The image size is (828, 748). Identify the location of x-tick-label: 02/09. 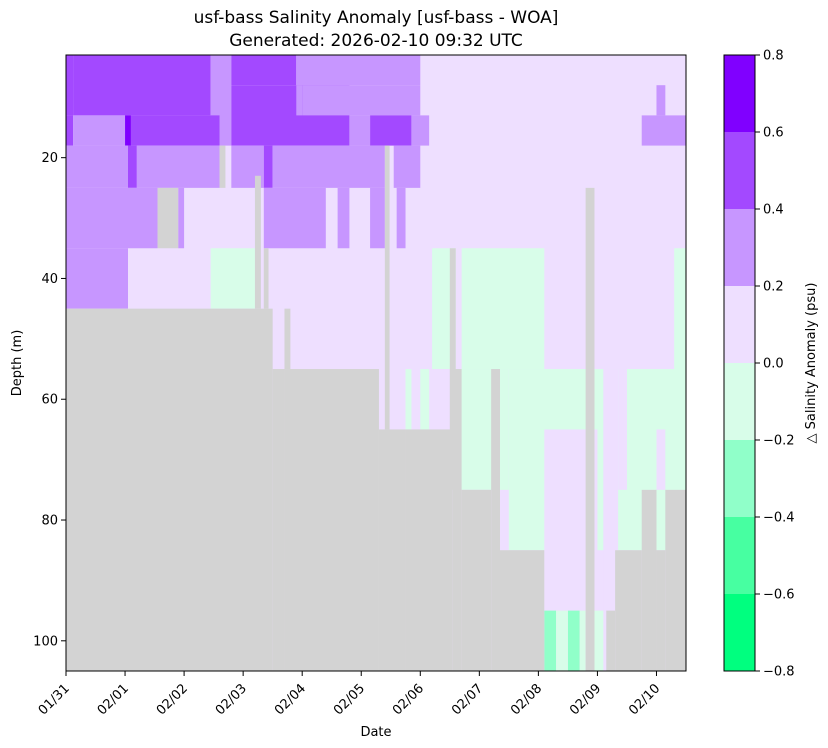
(585, 699).